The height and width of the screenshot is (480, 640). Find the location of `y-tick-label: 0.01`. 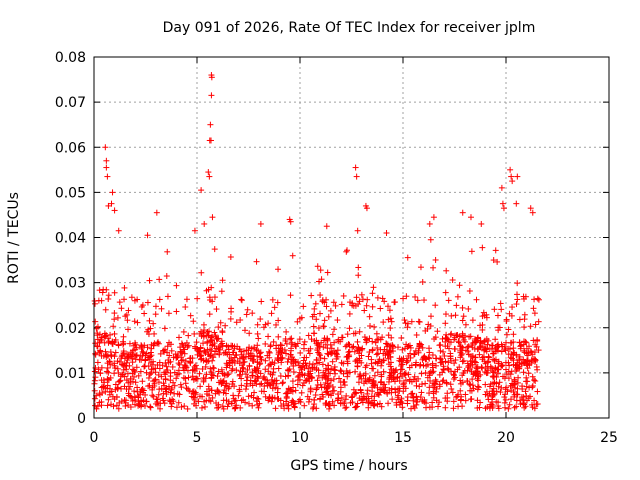

y-tick-label: 0.01 is located at coordinates (70, 374).